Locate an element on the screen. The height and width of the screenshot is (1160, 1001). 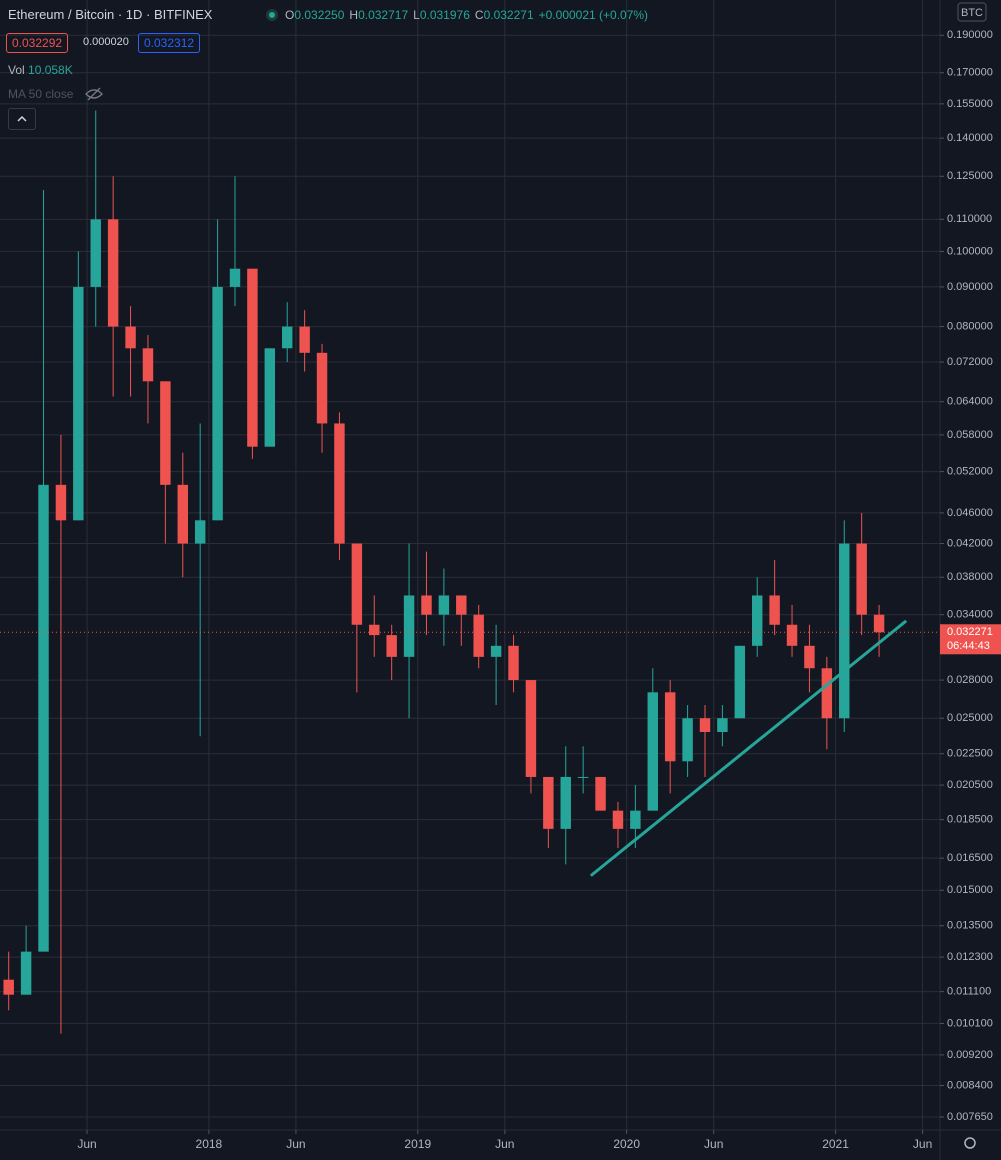
ask-box: 0.032312 is located at coordinates (169, 43).